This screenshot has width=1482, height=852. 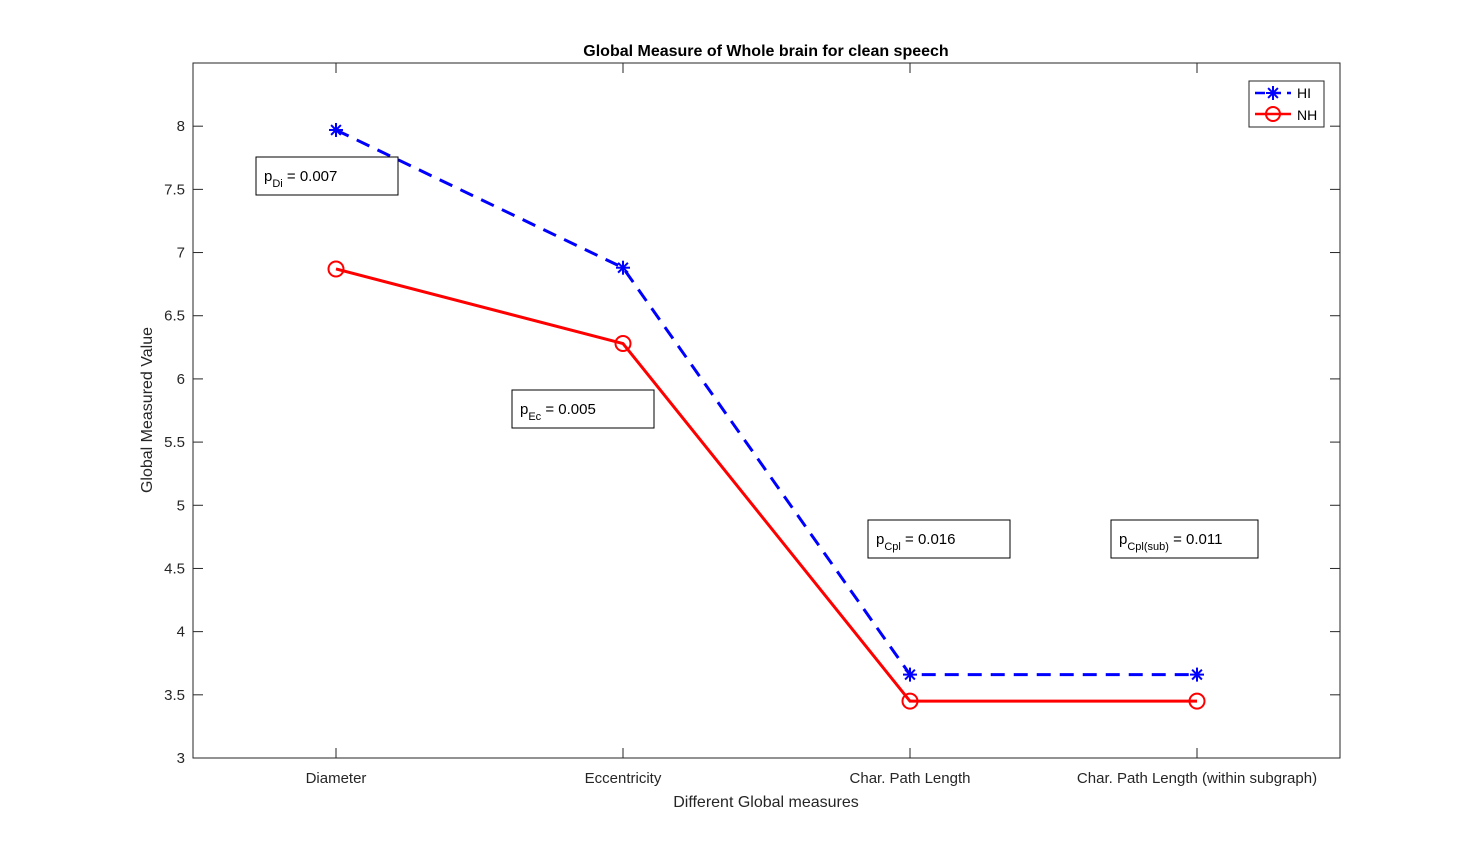 What do you see at coordinates (181, 253) in the screenshot?
I see `y-tick-label: 7` at bounding box center [181, 253].